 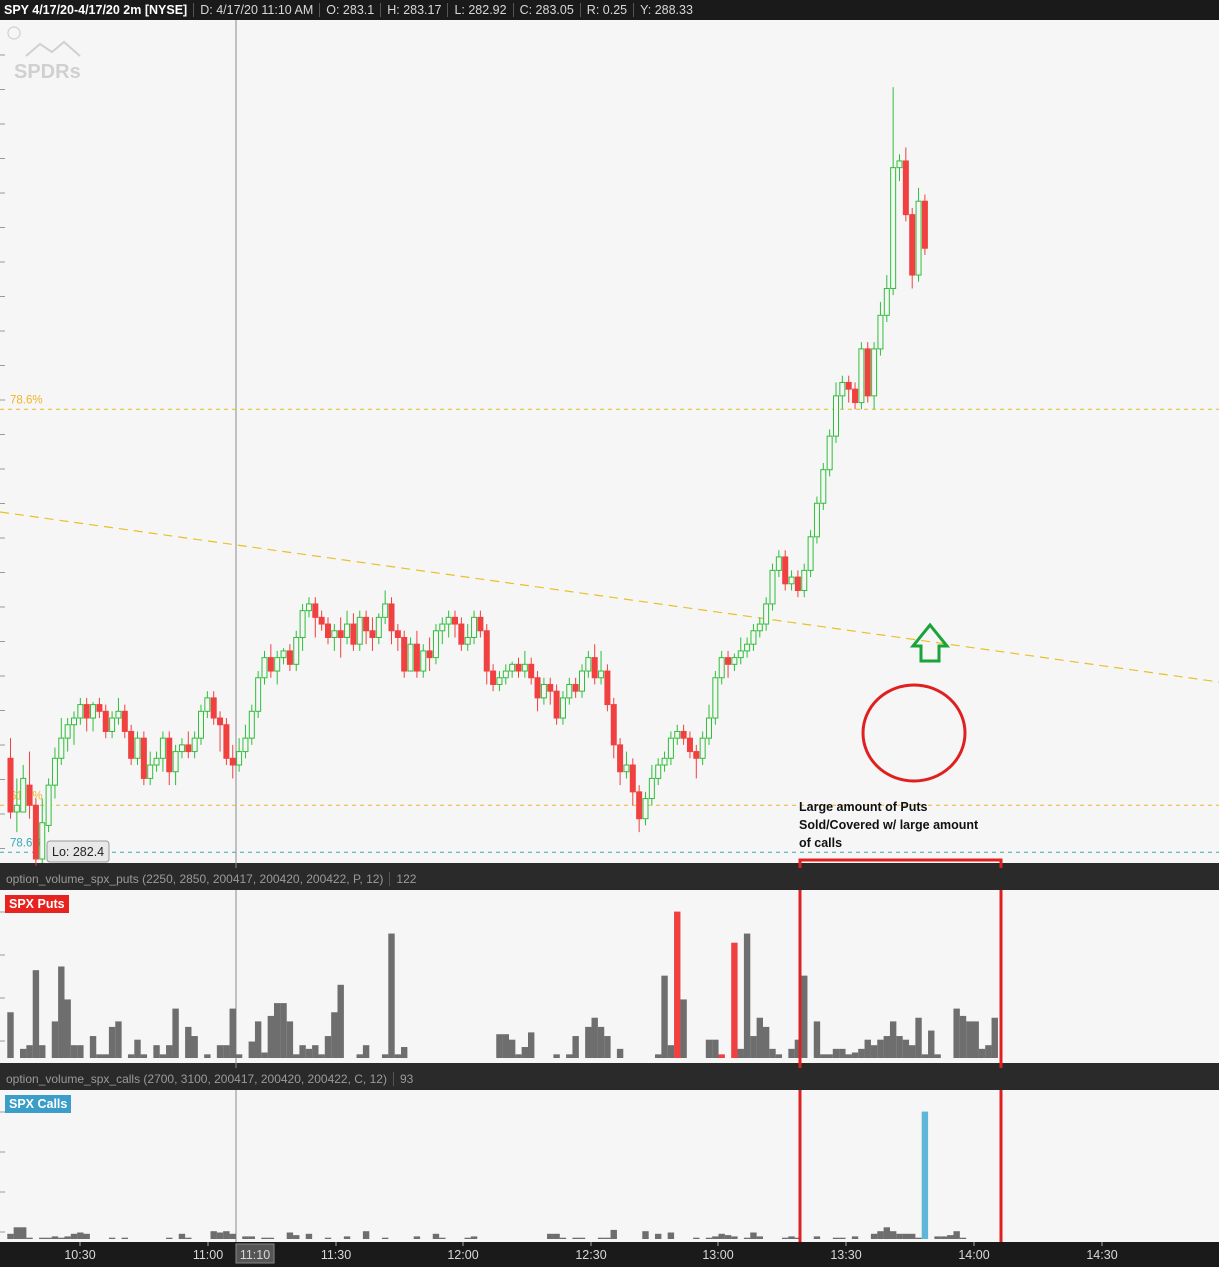 What do you see at coordinates (609, 865) in the screenshot?
I see `panel-divider` at bounding box center [609, 865].